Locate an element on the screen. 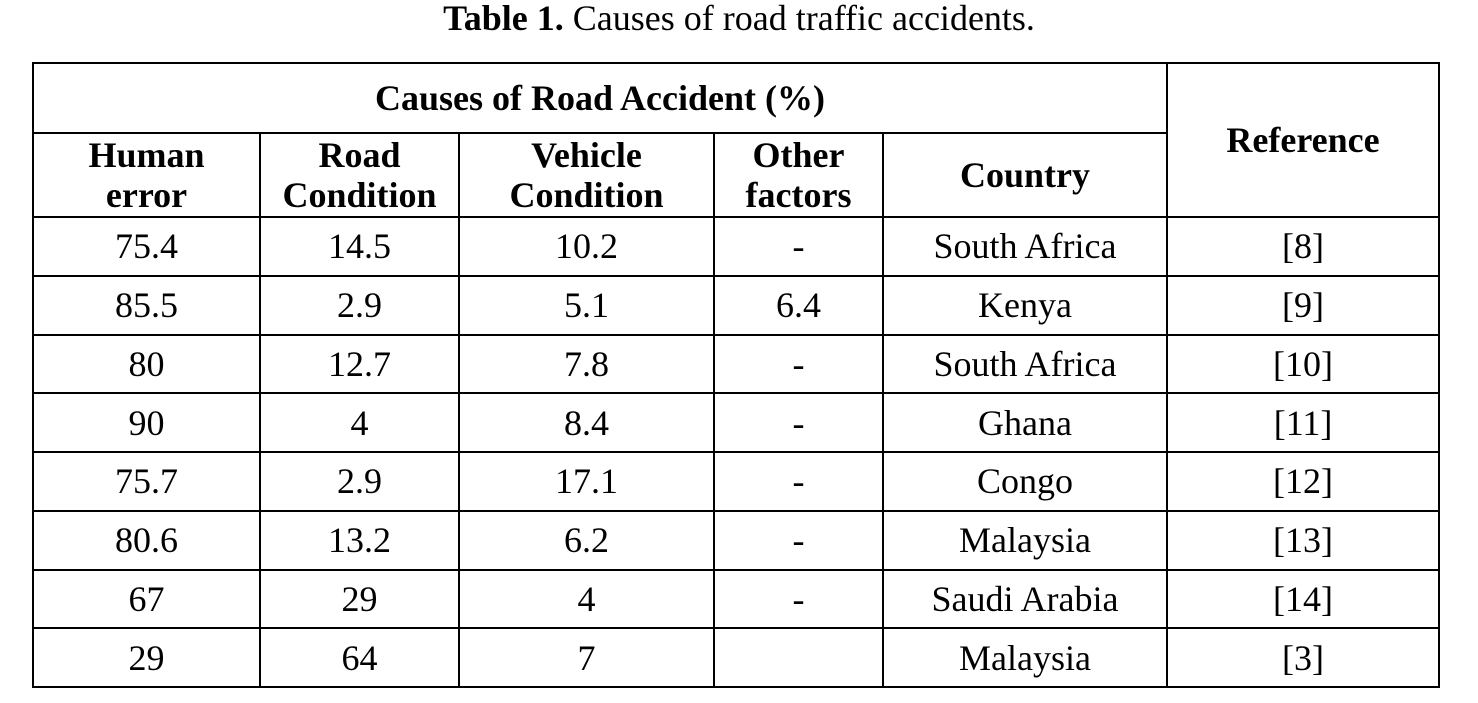 The width and height of the screenshot is (1478, 703). cell-reference: [11] is located at coordinates (1303, 422).